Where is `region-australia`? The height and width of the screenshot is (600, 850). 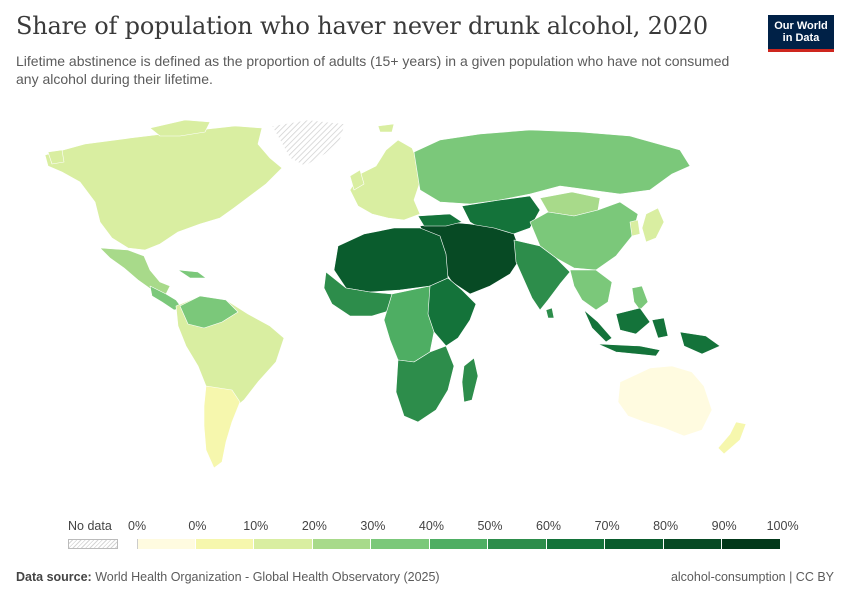 region-australia is located at coordinates (665, 401).